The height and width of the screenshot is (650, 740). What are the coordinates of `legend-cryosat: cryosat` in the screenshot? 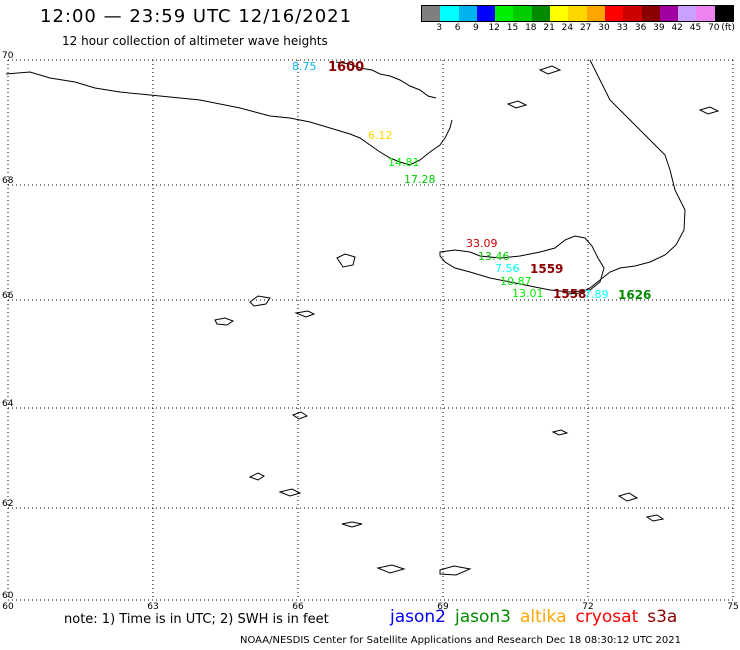 It's located at (607, 617).